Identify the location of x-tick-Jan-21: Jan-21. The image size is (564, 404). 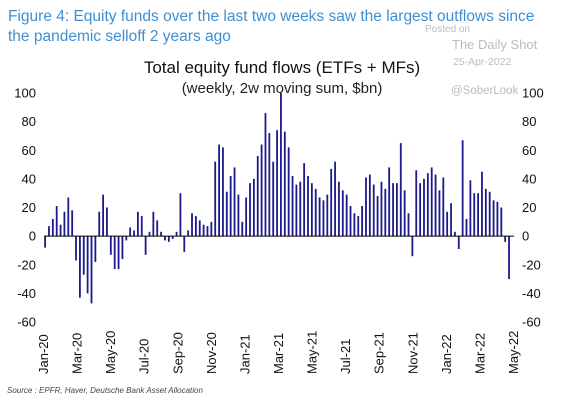
(244, 354).